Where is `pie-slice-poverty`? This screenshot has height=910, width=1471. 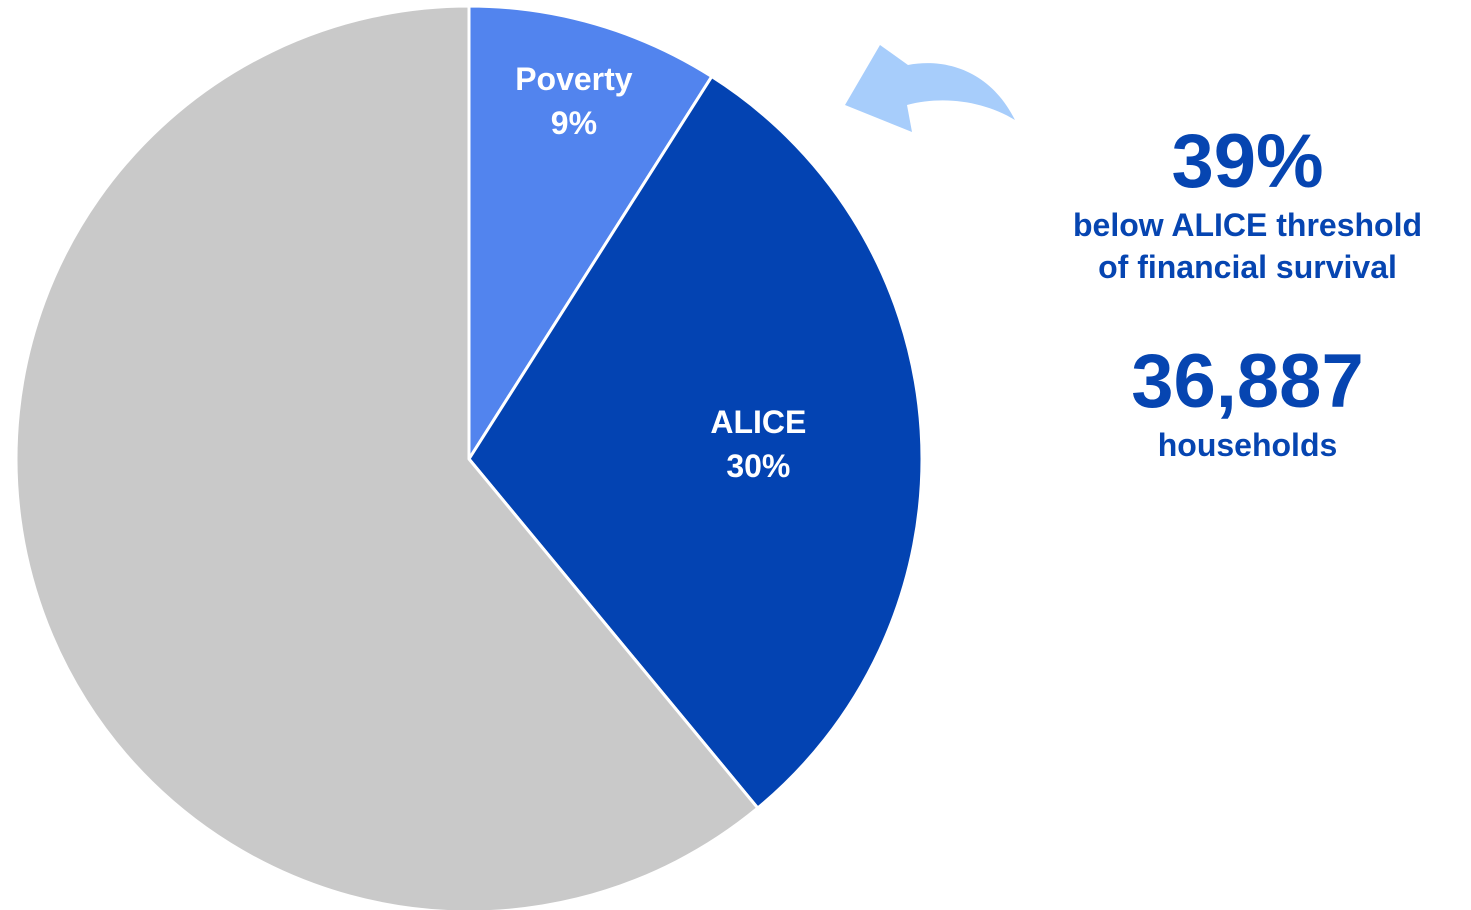 pie-slice-poverty is located at coordinates (590, 232).